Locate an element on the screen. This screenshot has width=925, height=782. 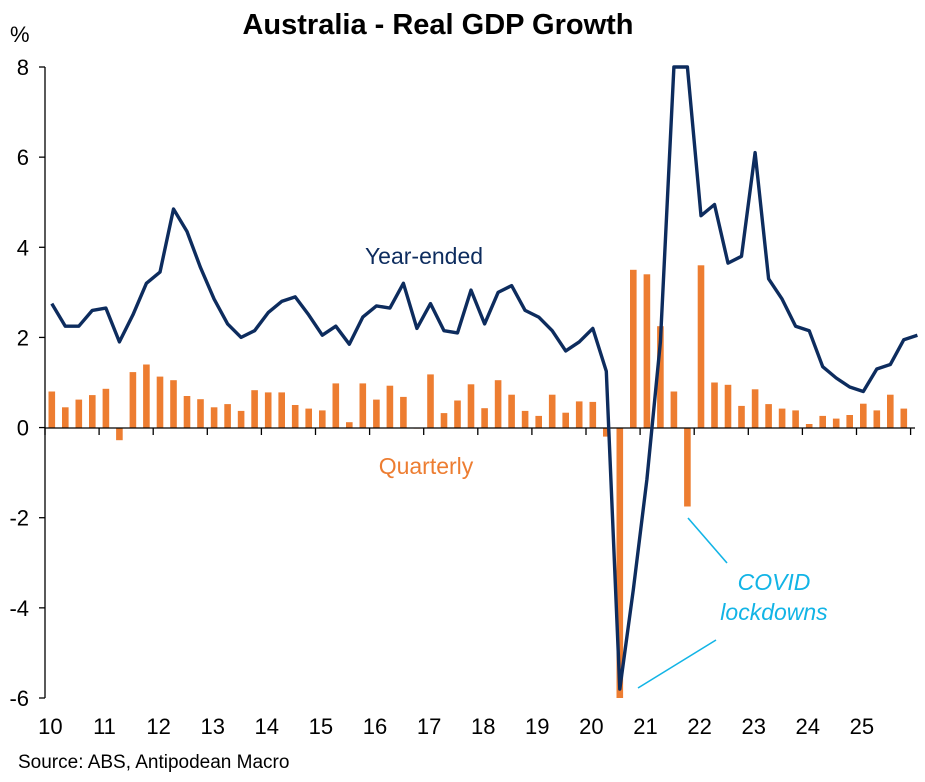
x-tick-label: 22 is located at coordinates (699, 726).